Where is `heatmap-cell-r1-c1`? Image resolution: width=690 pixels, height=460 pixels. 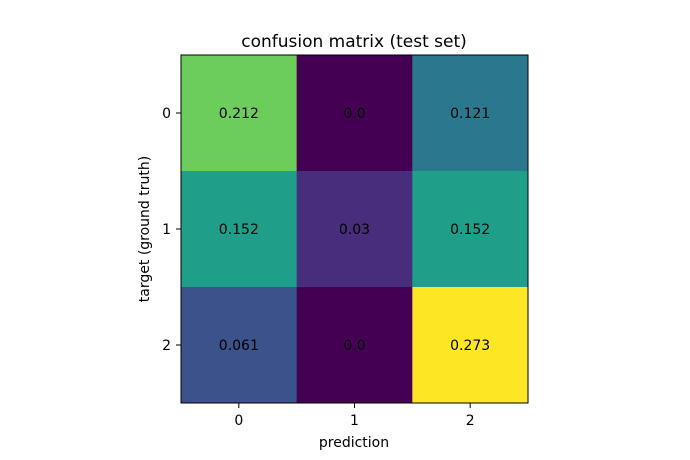
heatmap-cell-r1-c1 is located at coordinates (354, 229).